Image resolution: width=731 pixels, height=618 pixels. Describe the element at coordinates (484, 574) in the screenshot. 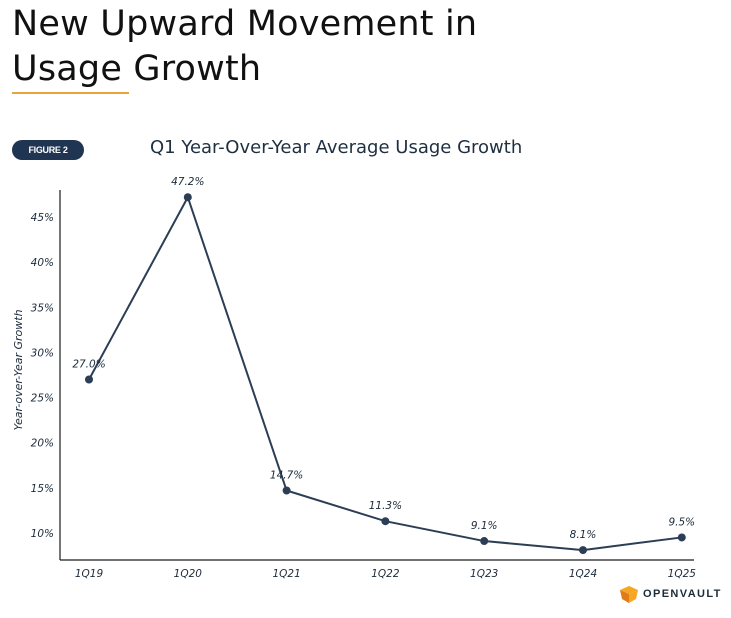

I see `x-tick-label: 1Q23` at that location.